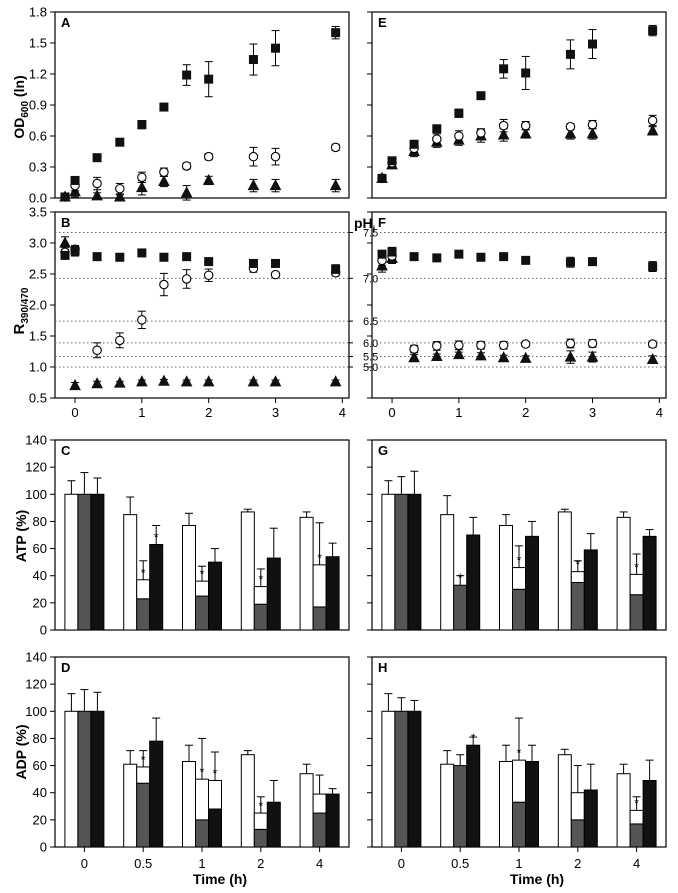  Describe the element at coordinates (336, 269) in the screenshot. I see `panel-b-square-10-marker` at that location.